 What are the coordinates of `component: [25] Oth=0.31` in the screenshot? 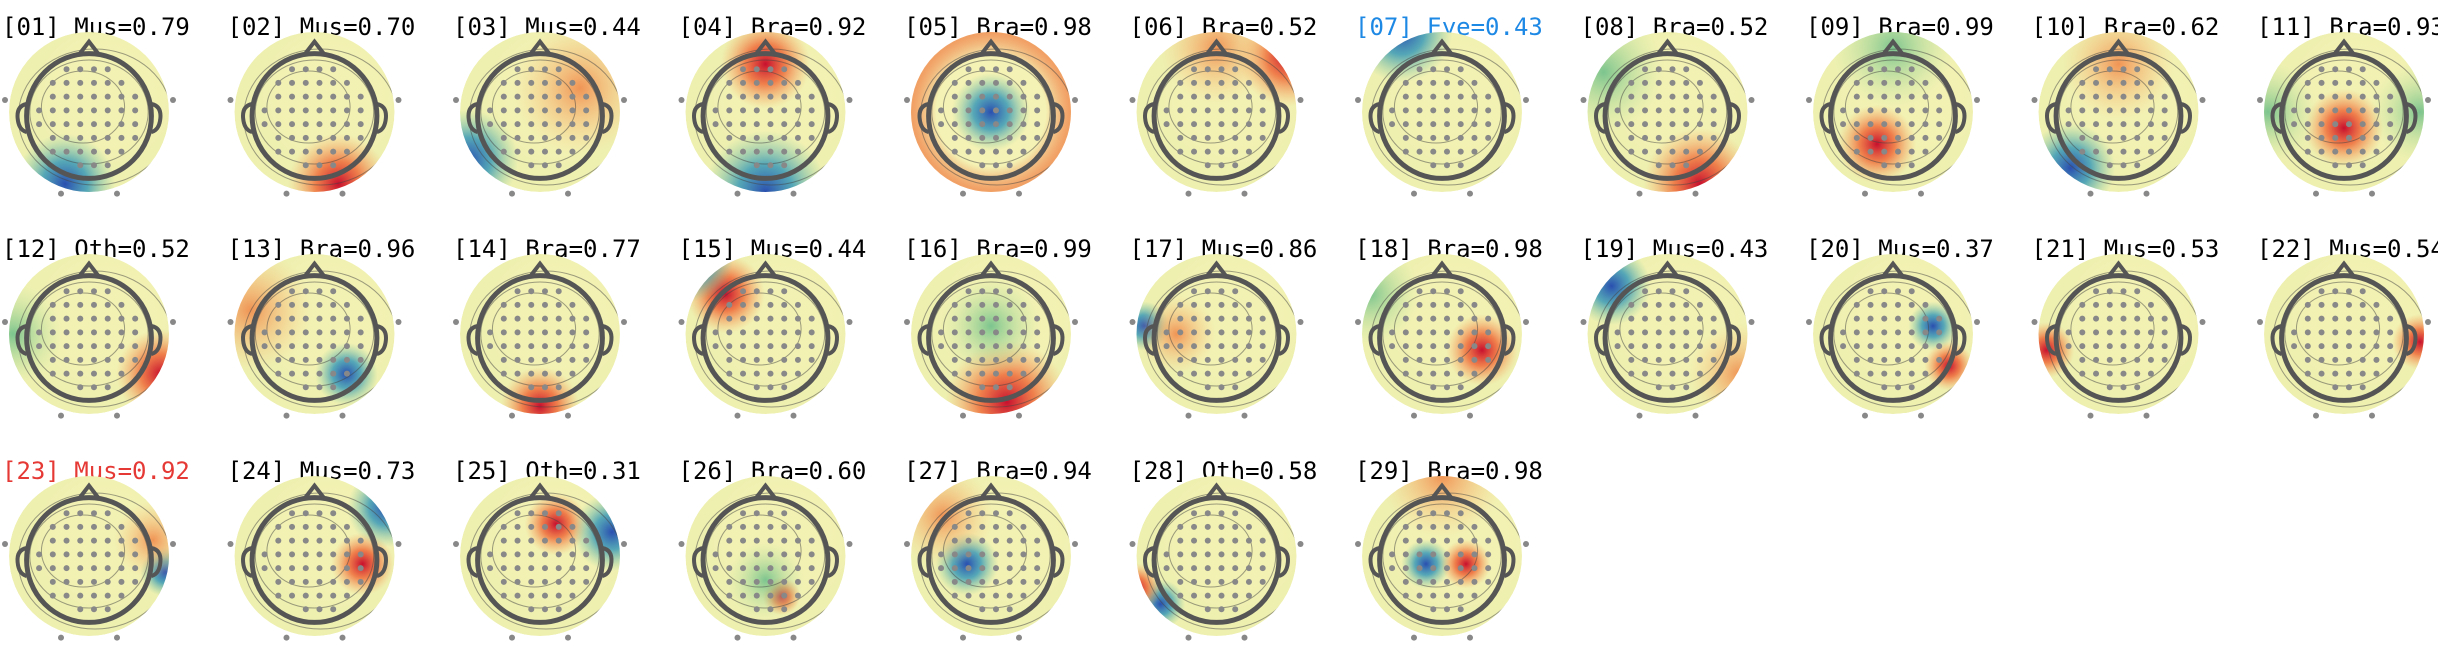 It's located at (547, 549).